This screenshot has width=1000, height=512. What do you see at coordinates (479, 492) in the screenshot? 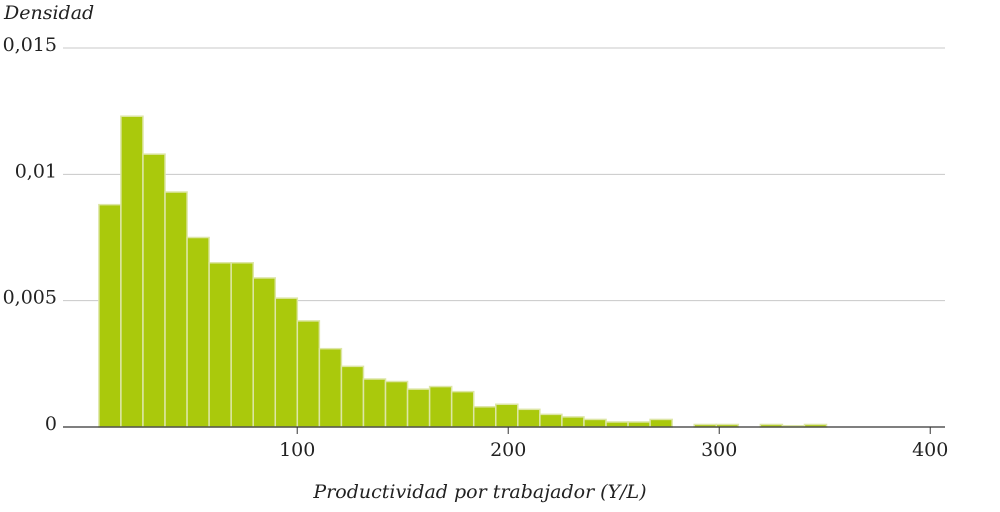
I see `x-axis-label: Productividad por trabajador (Y/L)` at bounding box center [479, 492].